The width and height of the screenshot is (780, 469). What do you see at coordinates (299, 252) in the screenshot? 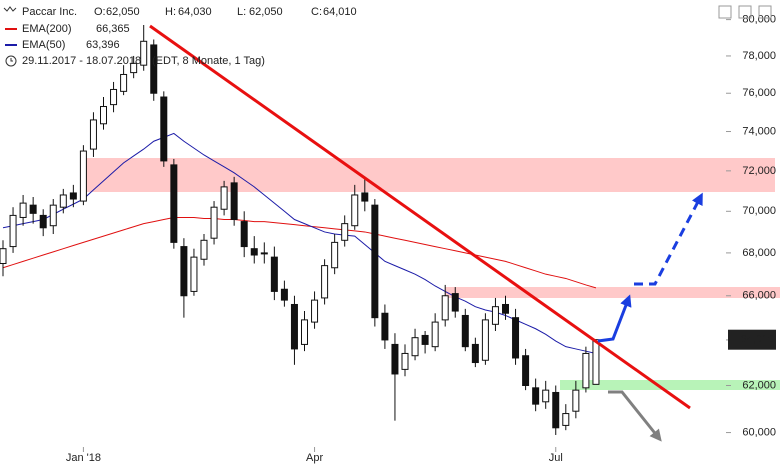
I see `ema-line` at bounding box center [299, 252].